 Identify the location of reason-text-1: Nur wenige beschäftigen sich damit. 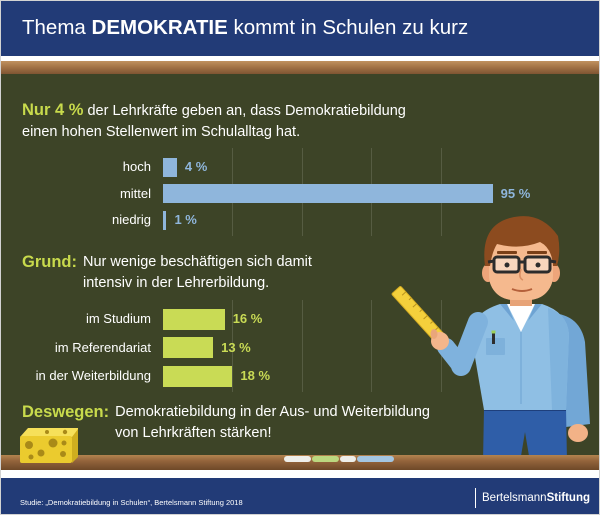
(197, 262).